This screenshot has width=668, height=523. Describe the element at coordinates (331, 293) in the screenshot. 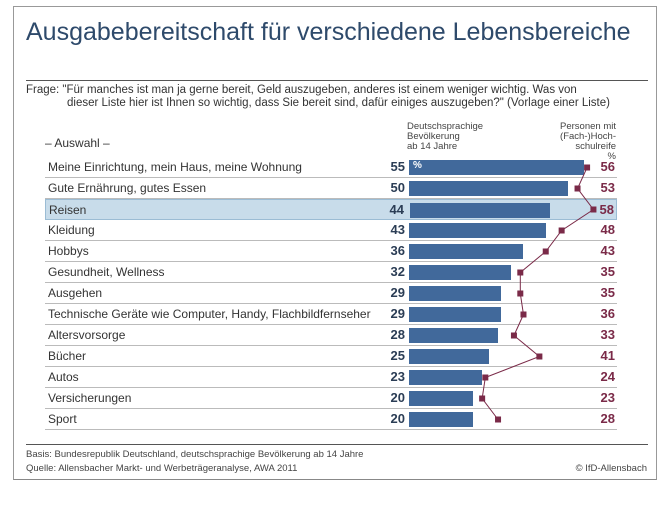

I see `table-row: Ausgehen 29 35` at that location.